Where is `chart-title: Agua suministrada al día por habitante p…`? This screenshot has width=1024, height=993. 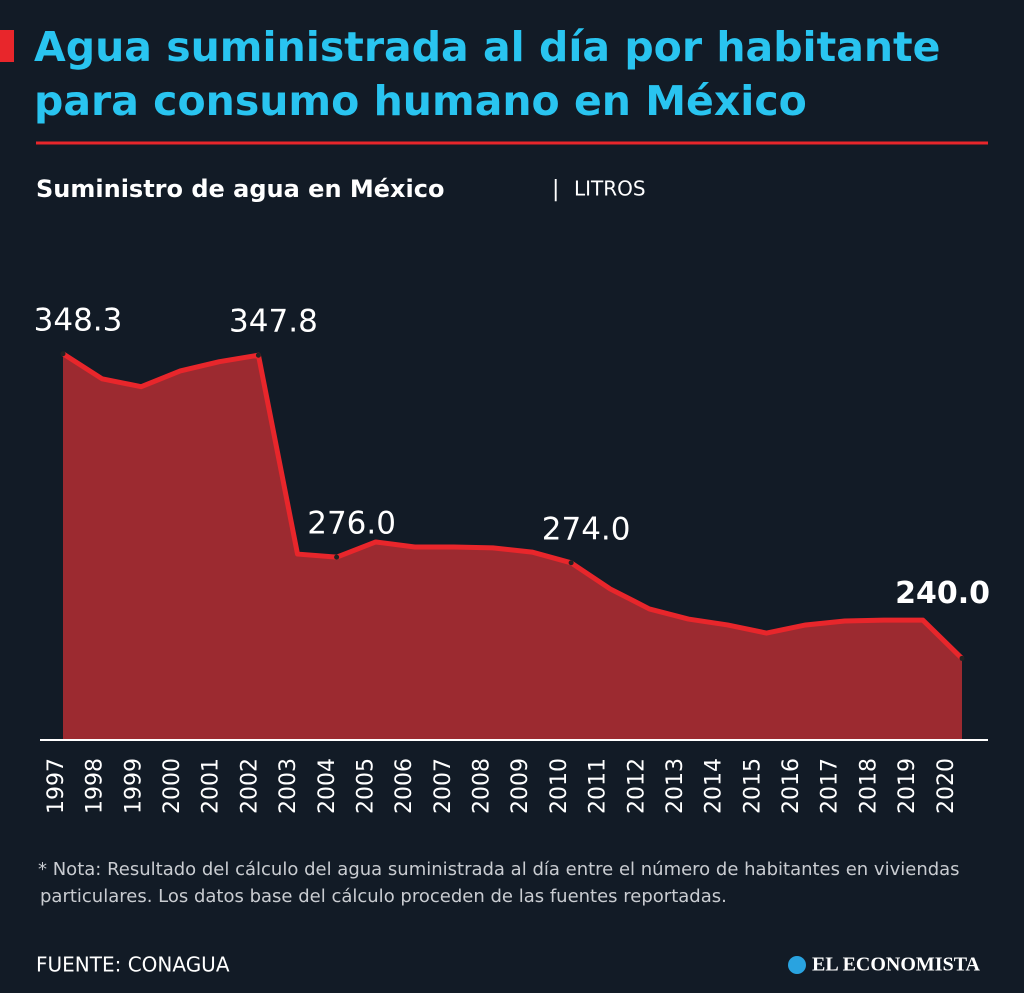 chart-title: Agua suministrada al día por habitante p… is located at coordinates (487, 74).